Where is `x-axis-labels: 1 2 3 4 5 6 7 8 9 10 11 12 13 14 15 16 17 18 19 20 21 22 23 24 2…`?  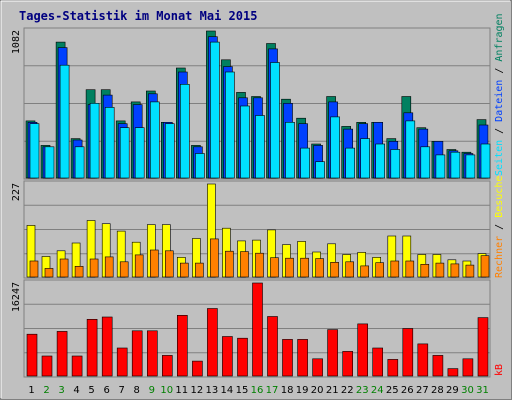
x-axis-labels: 1 2 3 4 5 6 7 8 9 10 11 12 13 14 15 16 17 18 19 20 21 22 23 24 2… is located at coordinates (258, 390).